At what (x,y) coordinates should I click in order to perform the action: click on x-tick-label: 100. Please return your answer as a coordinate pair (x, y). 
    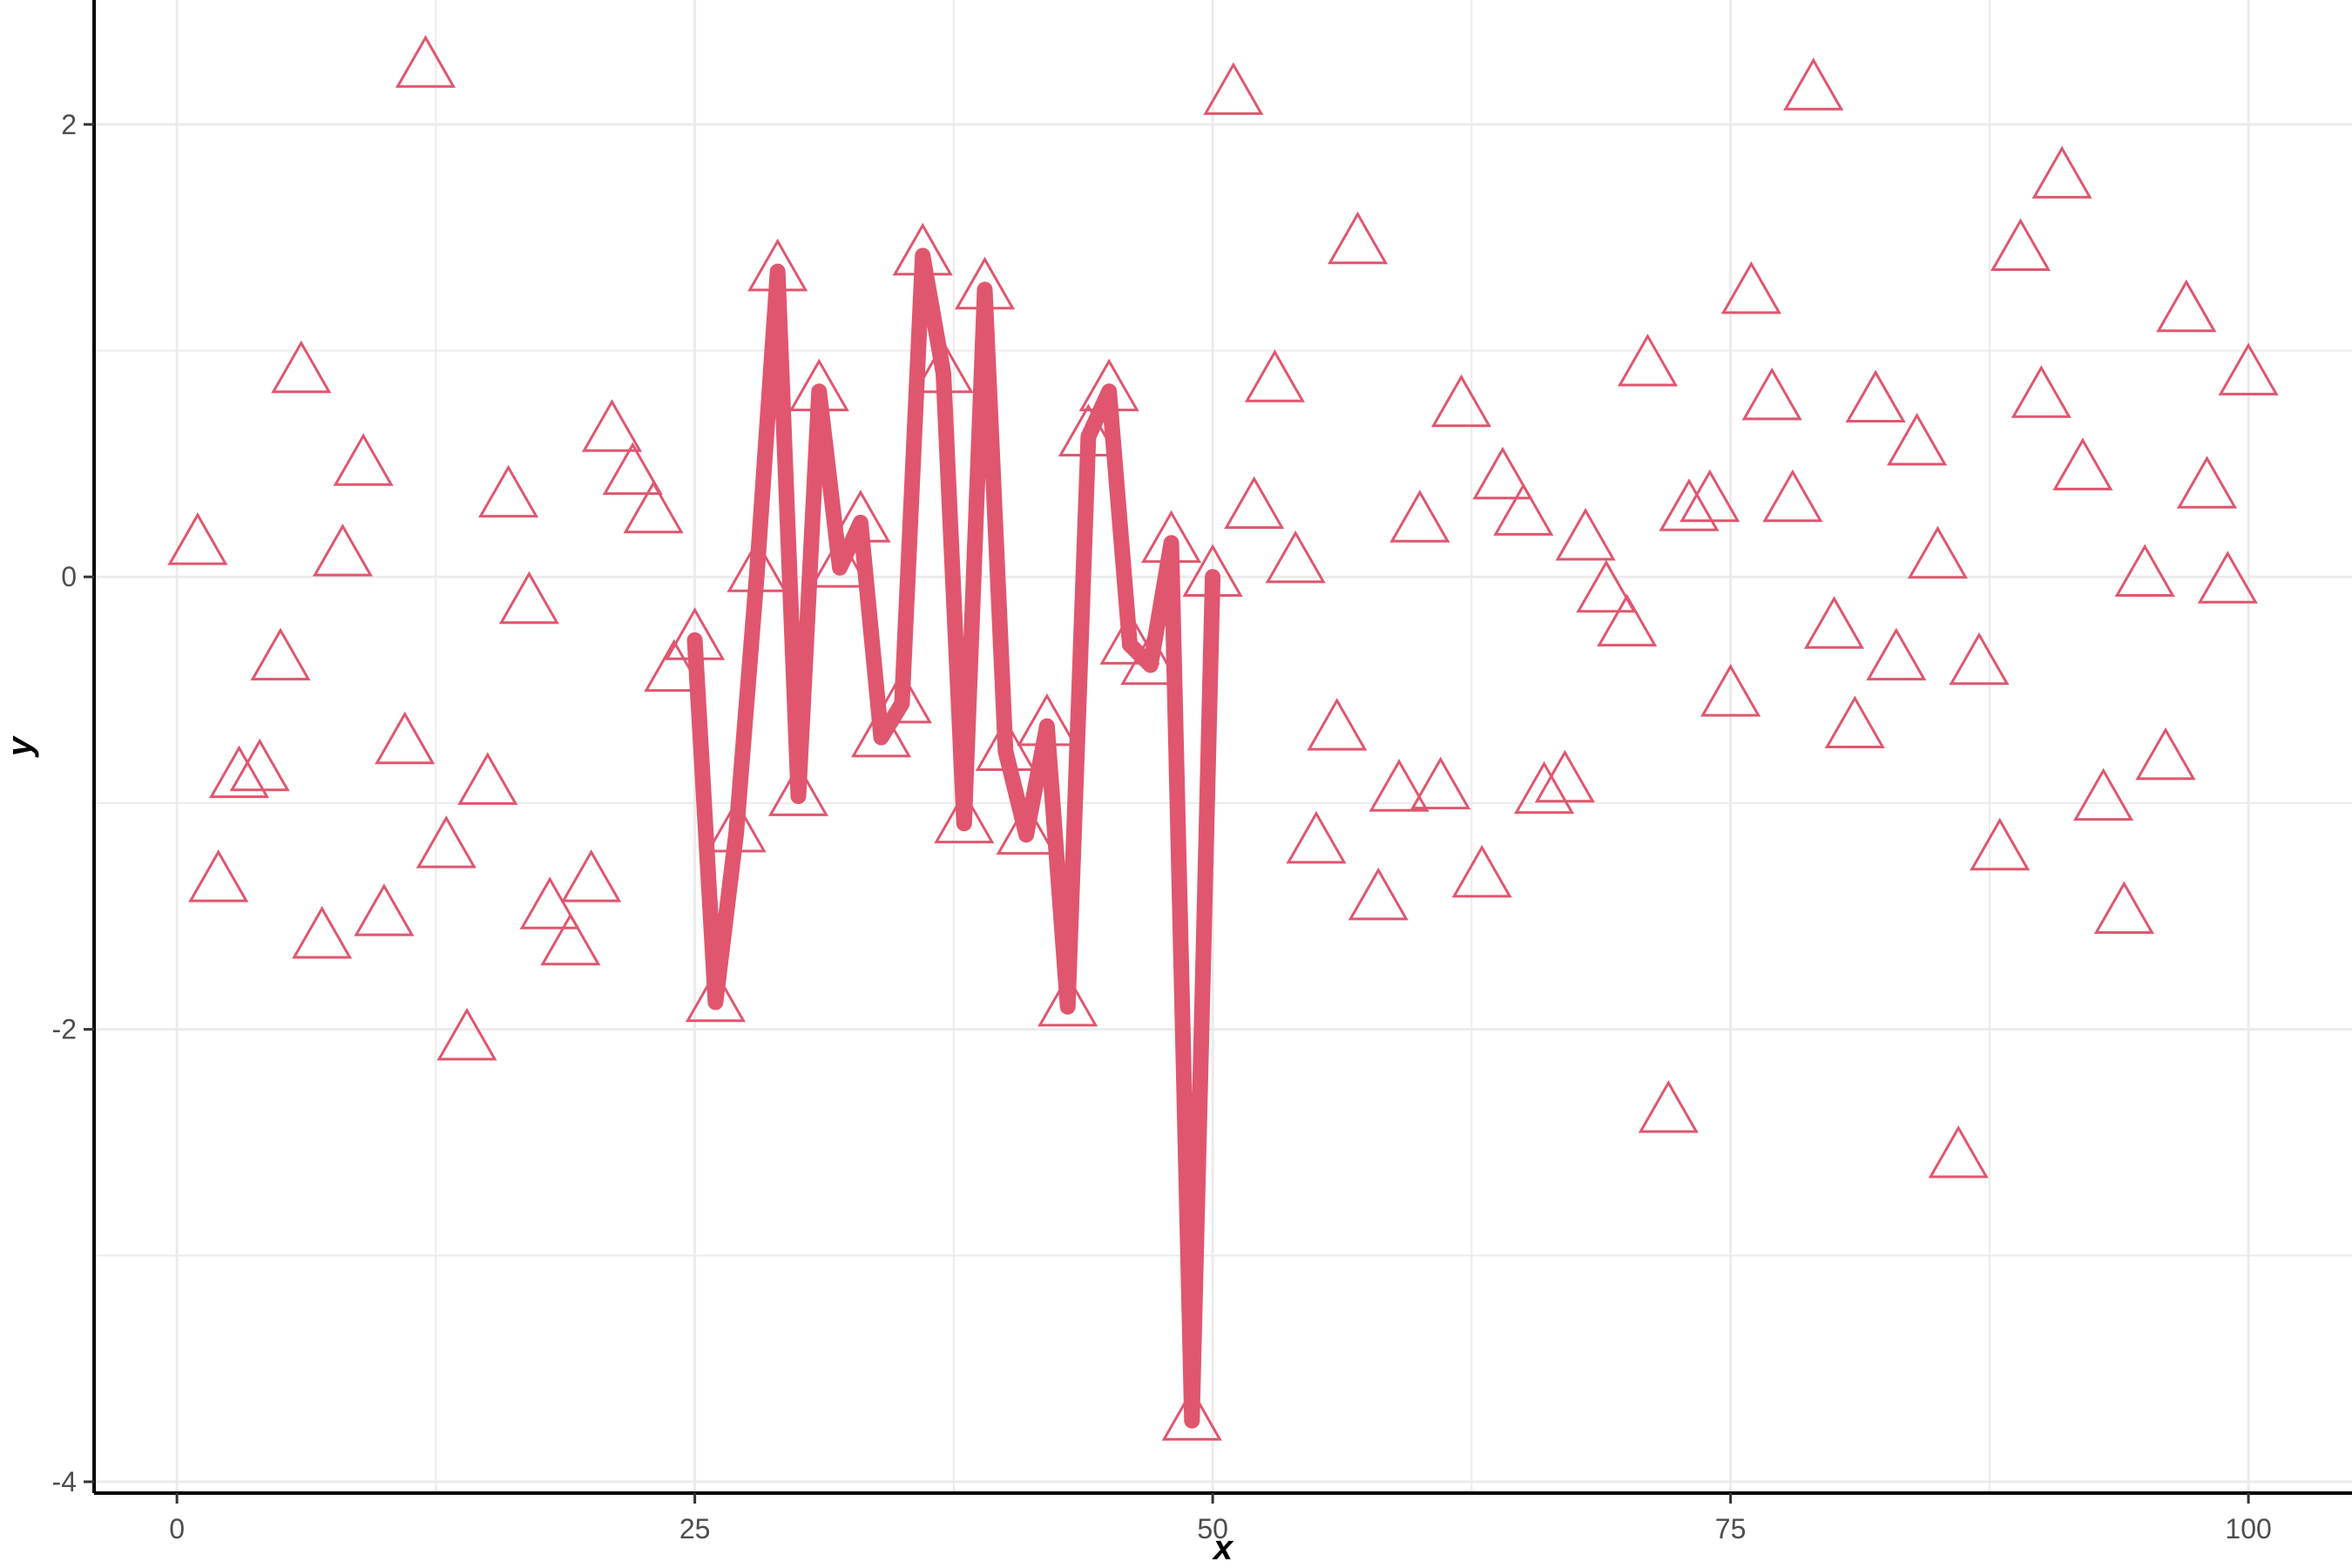
    Looking at the image, I should click on (2248, 1528).